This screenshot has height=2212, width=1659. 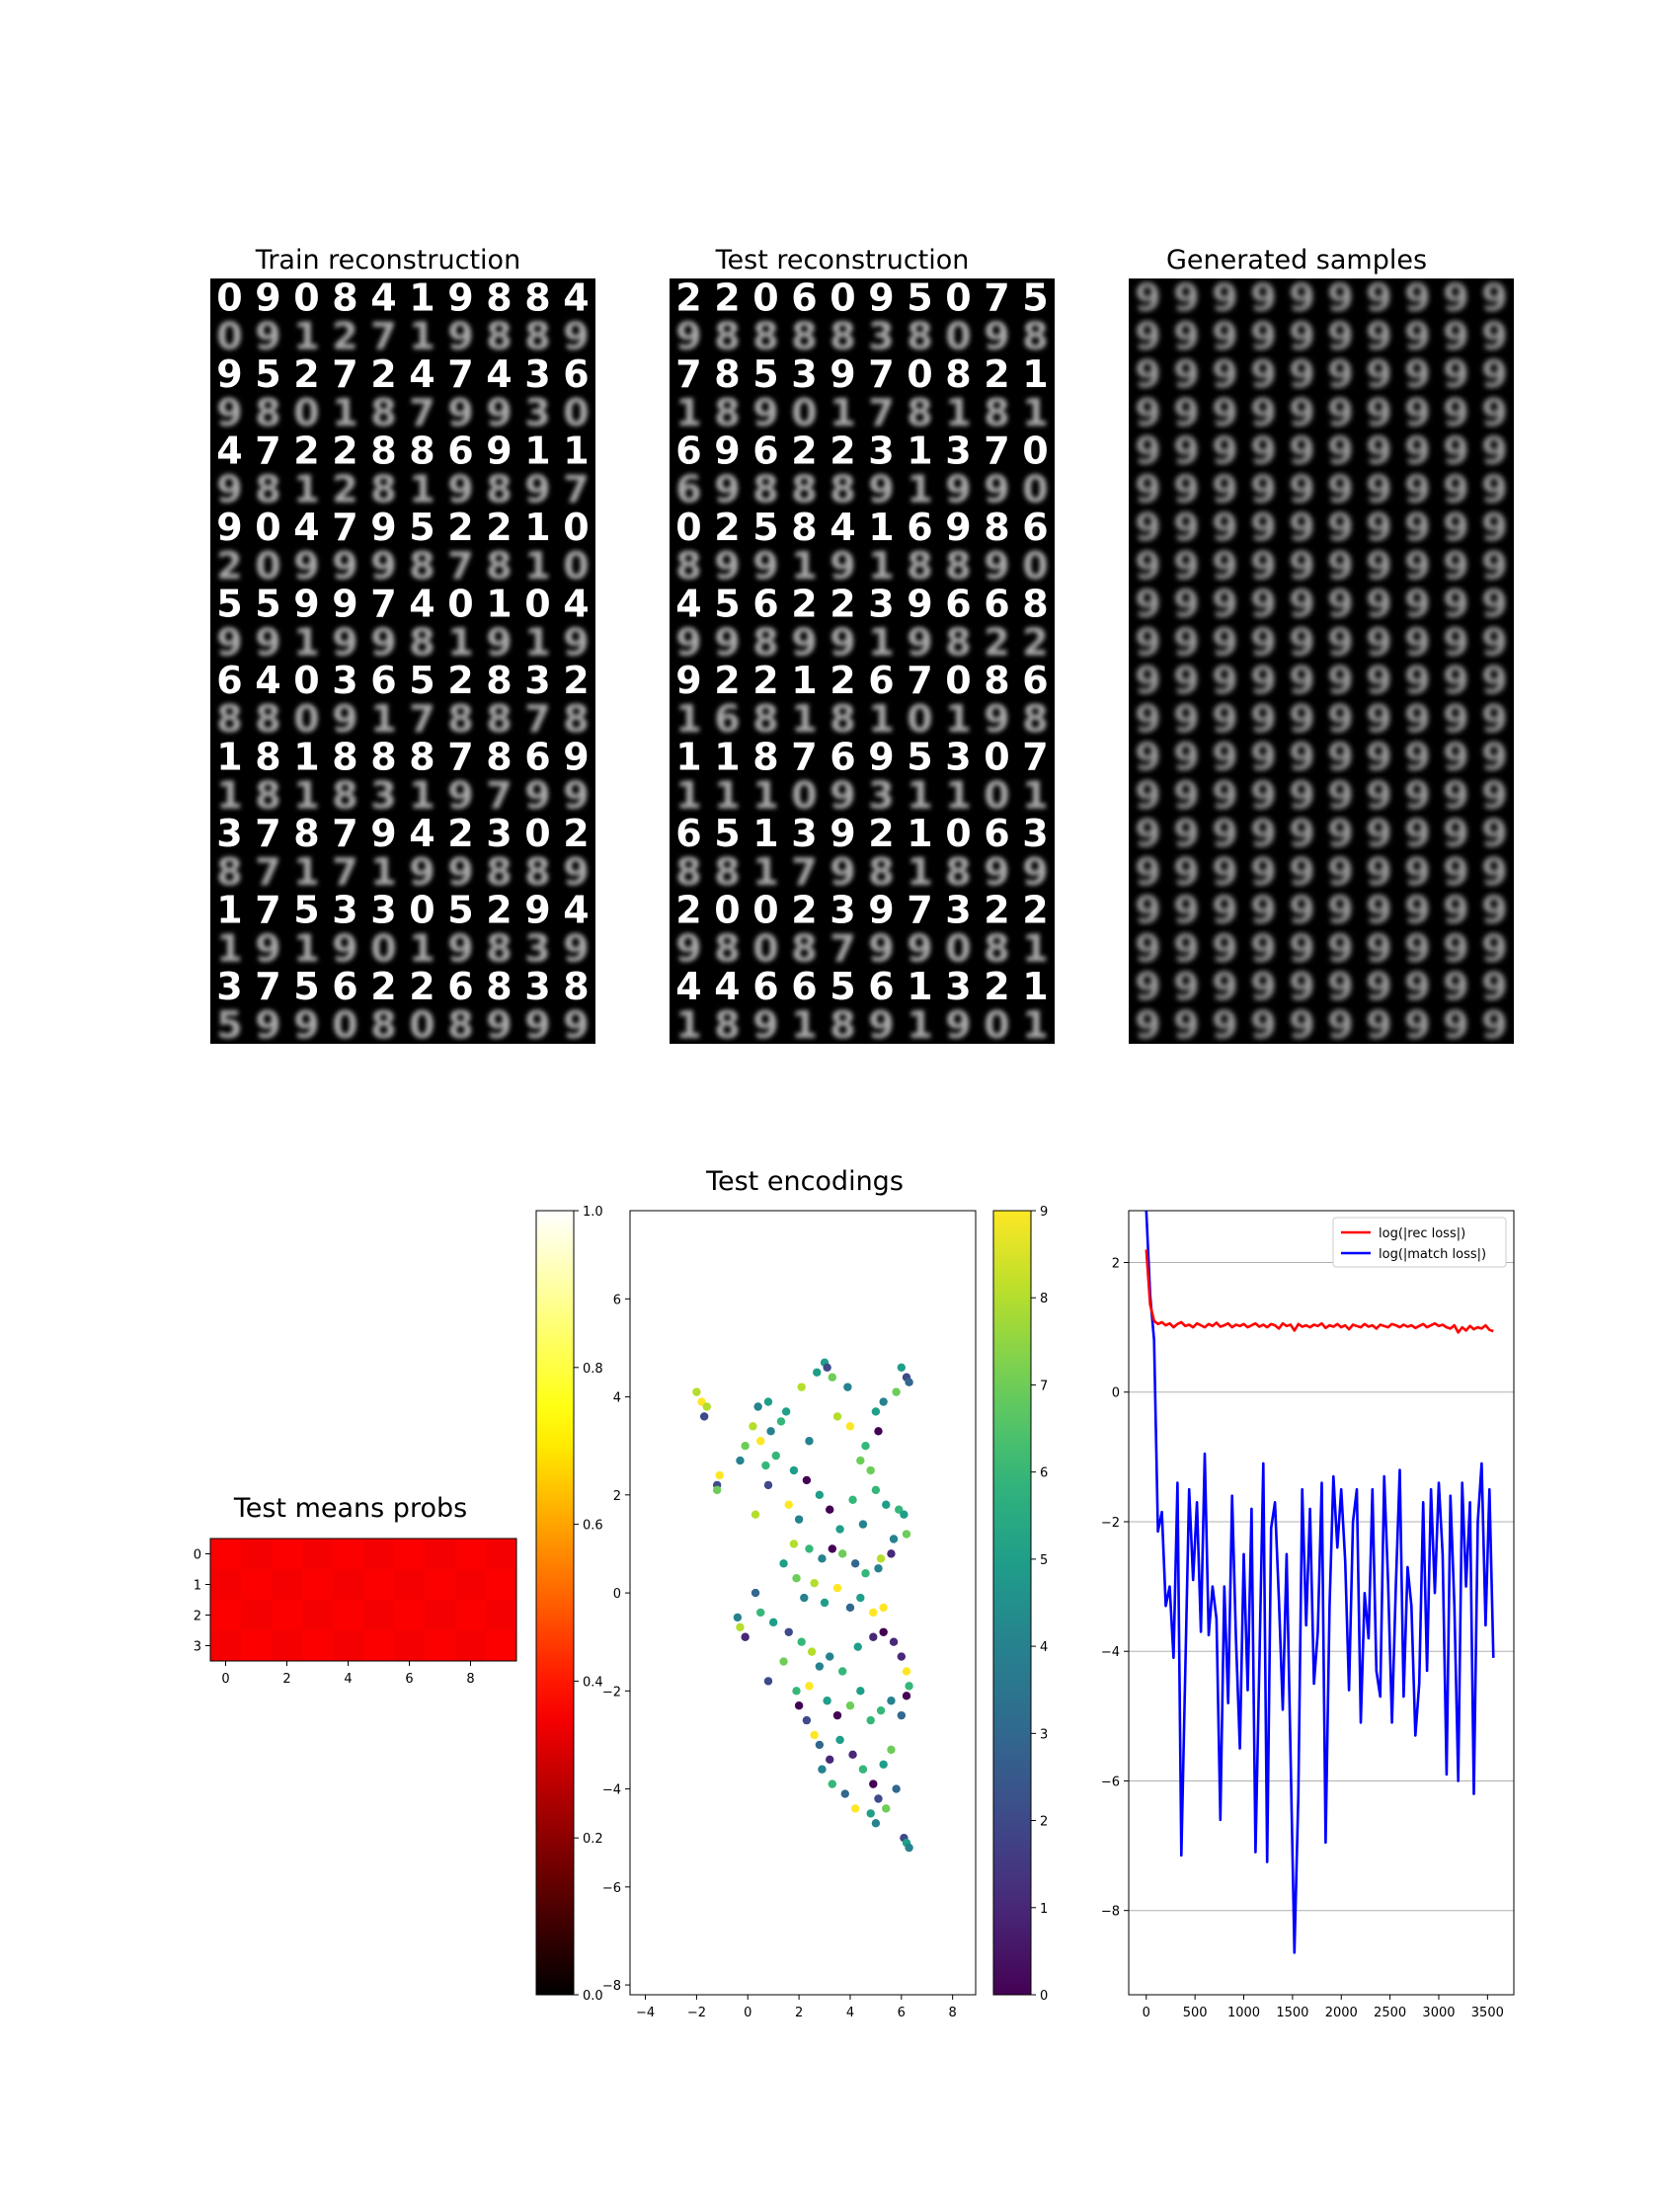 What do you see at coordinates (576, 605) in the screenshot?
I see `digit-tile: 4` at bounding box center [576, 605].